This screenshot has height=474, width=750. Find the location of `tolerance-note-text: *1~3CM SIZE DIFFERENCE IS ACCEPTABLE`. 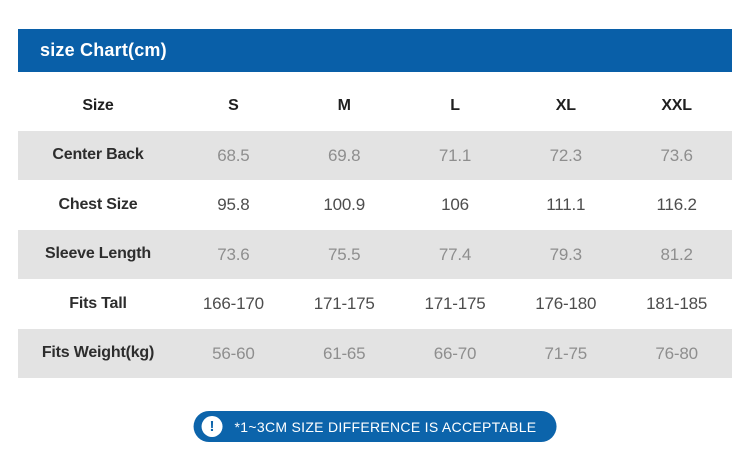

tolerance-note-text: *1~3CM SIZE DIFFERENCE IS ACCEPTABLE is located at coordinates (385, 426).